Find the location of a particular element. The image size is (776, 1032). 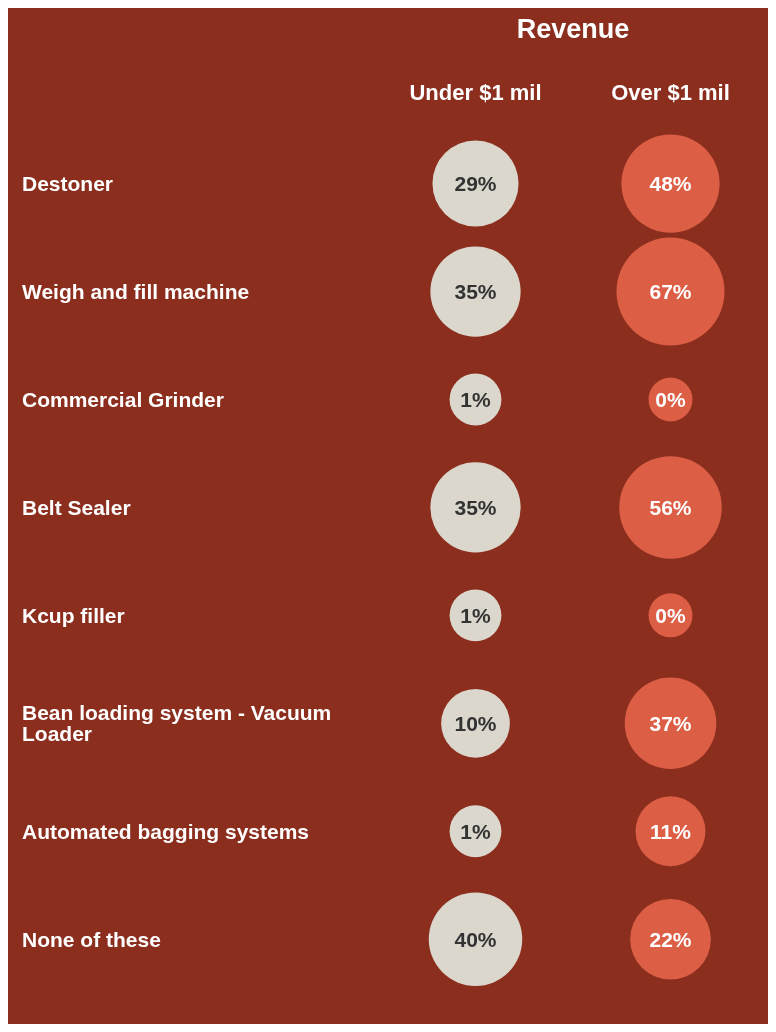

data-label: 10% is located at coordinates (475, 723).